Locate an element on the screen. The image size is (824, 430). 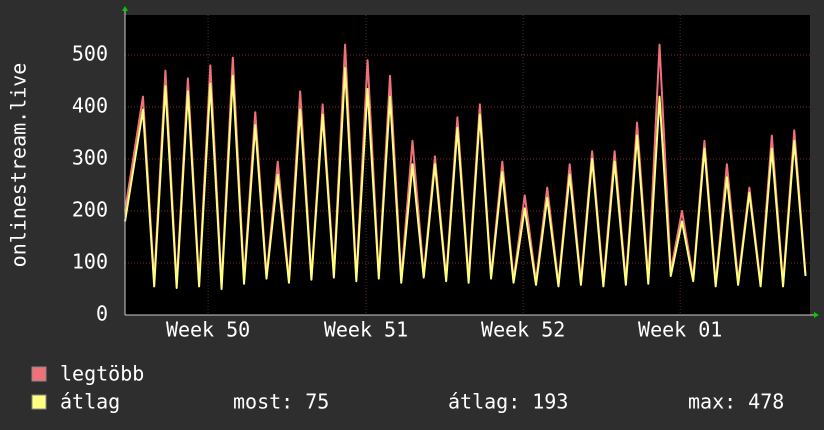
y-tick-label: 300 is located at coordinates (90, 158).